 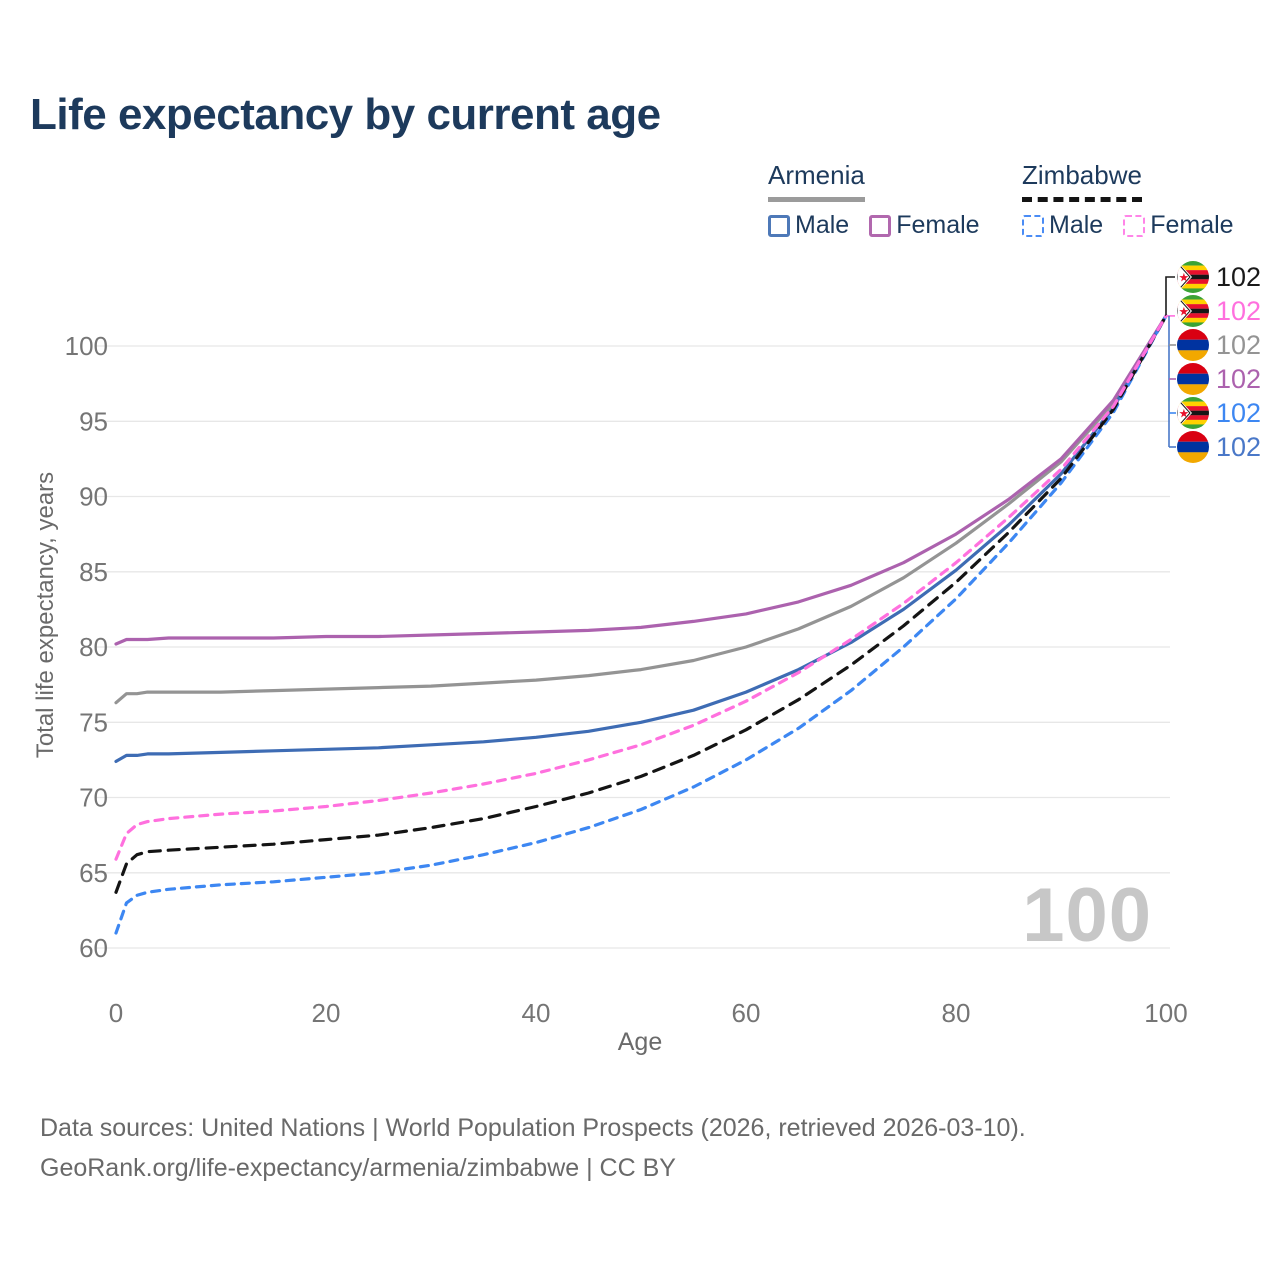 What do you see at coordinates (345, 114) in the screenshot?
I see `chart-title: Life expectancy by current age` at bounding box center [345, 114].